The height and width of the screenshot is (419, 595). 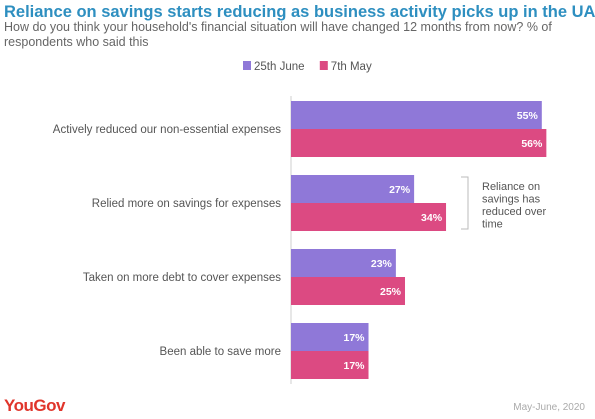 I want to click on data-label: 55%, so click(x=528, y=116).